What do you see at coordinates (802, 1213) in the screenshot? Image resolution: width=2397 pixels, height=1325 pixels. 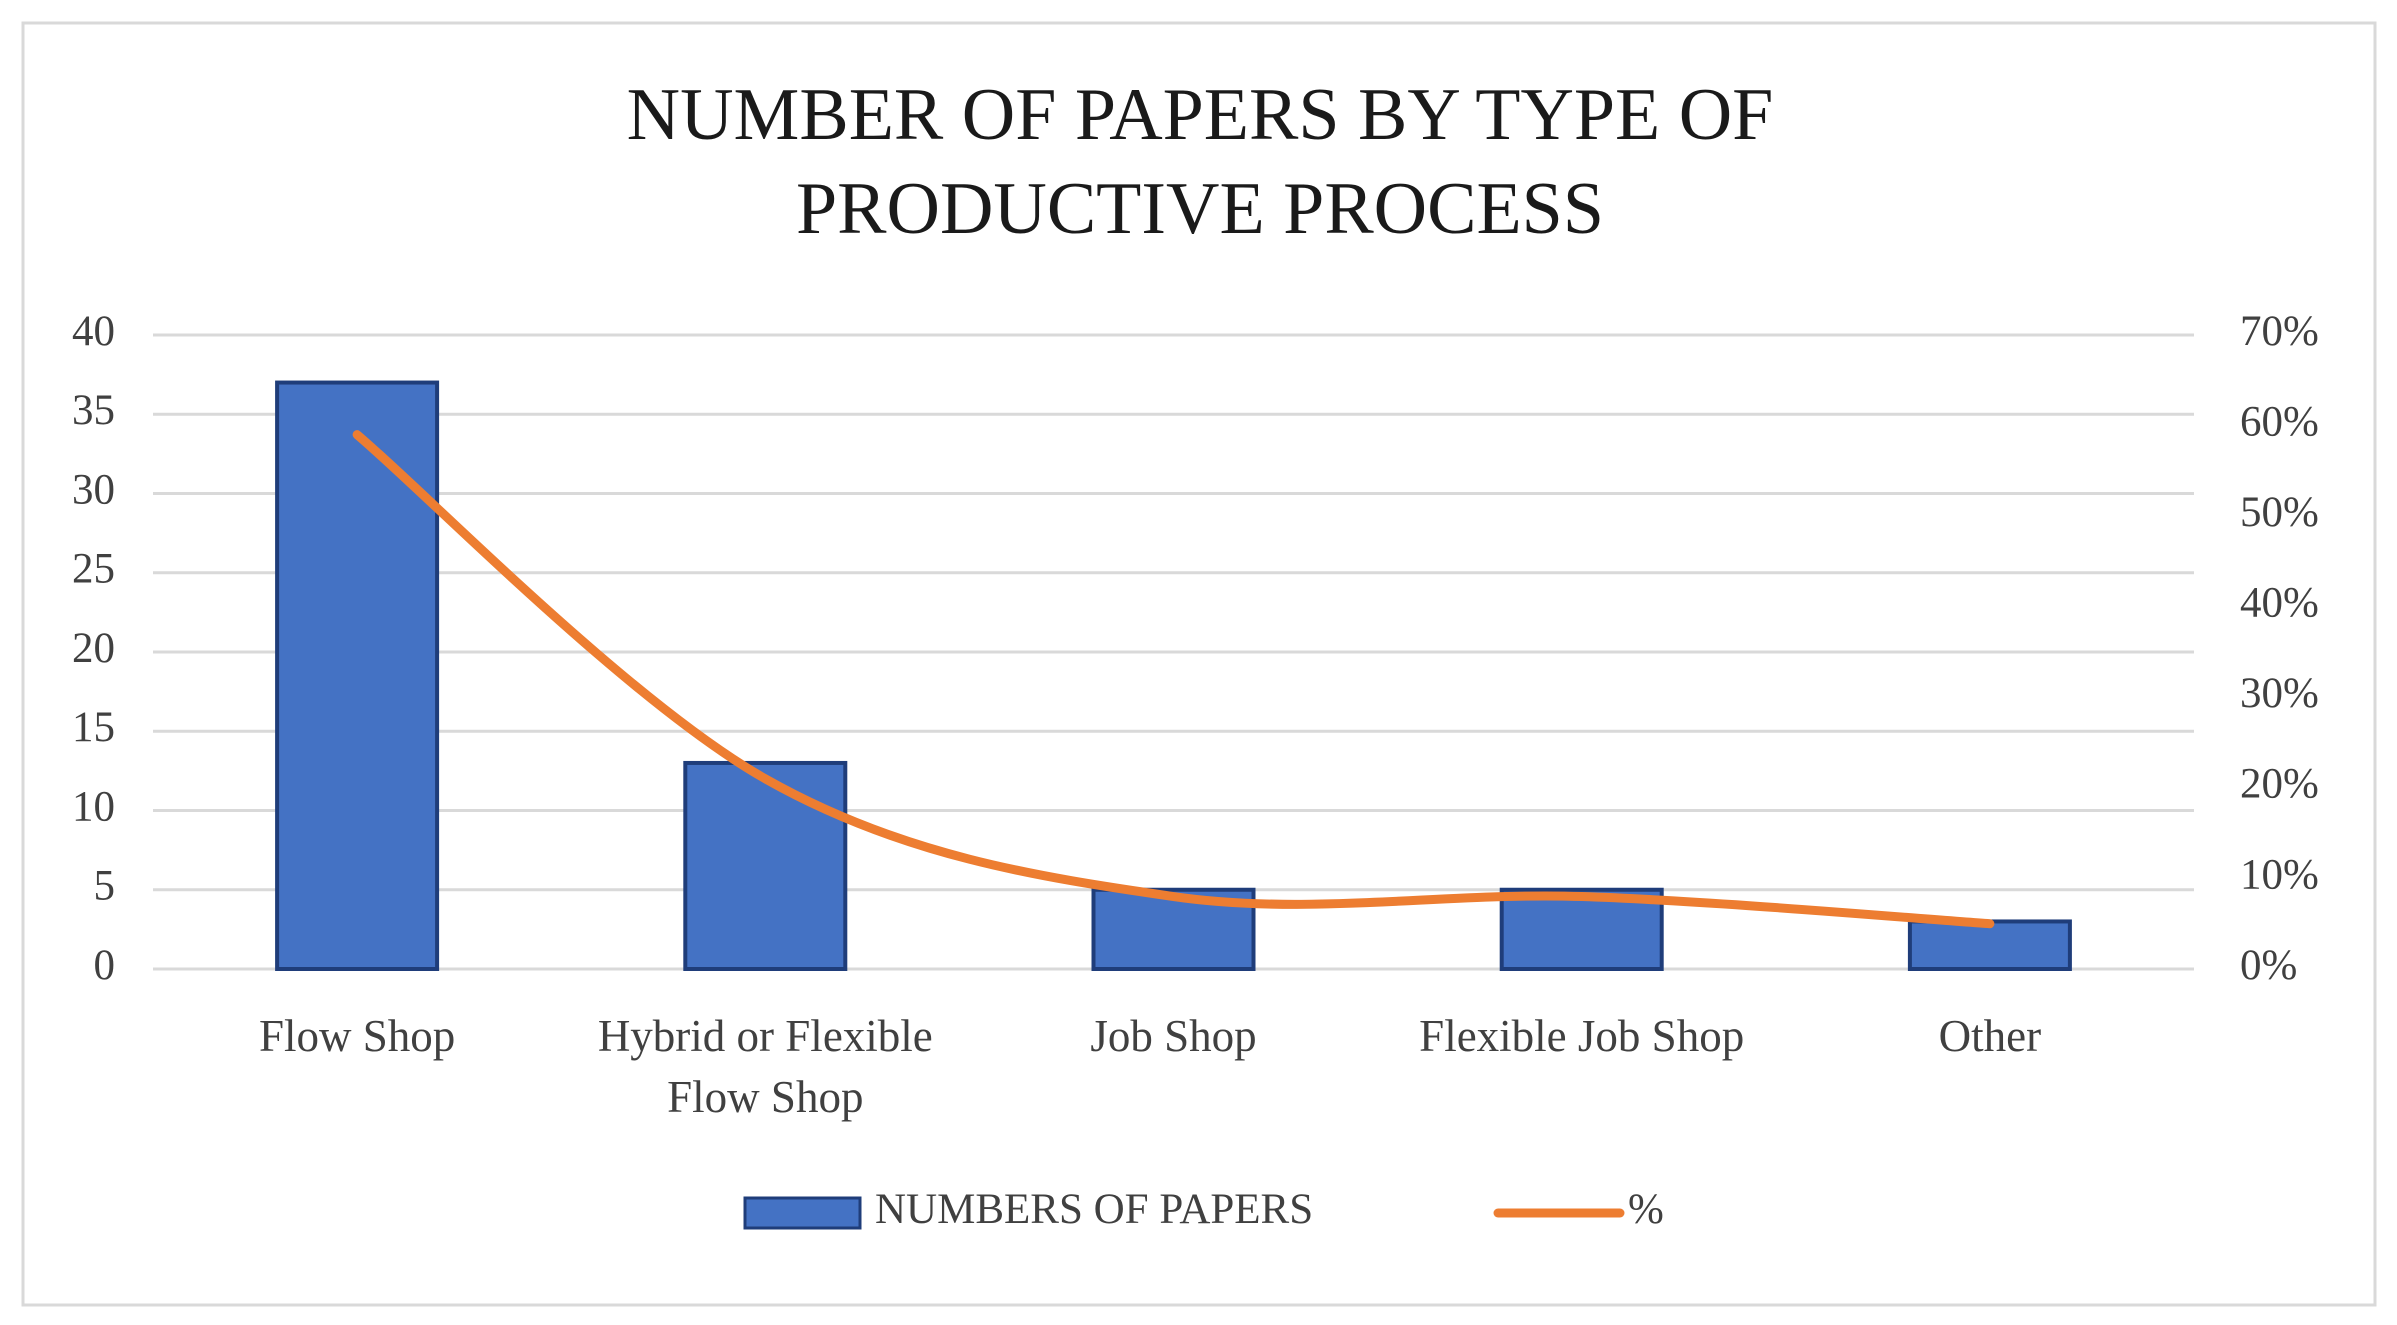 I see `legend-swatch` at bounding box center [802, 1213].